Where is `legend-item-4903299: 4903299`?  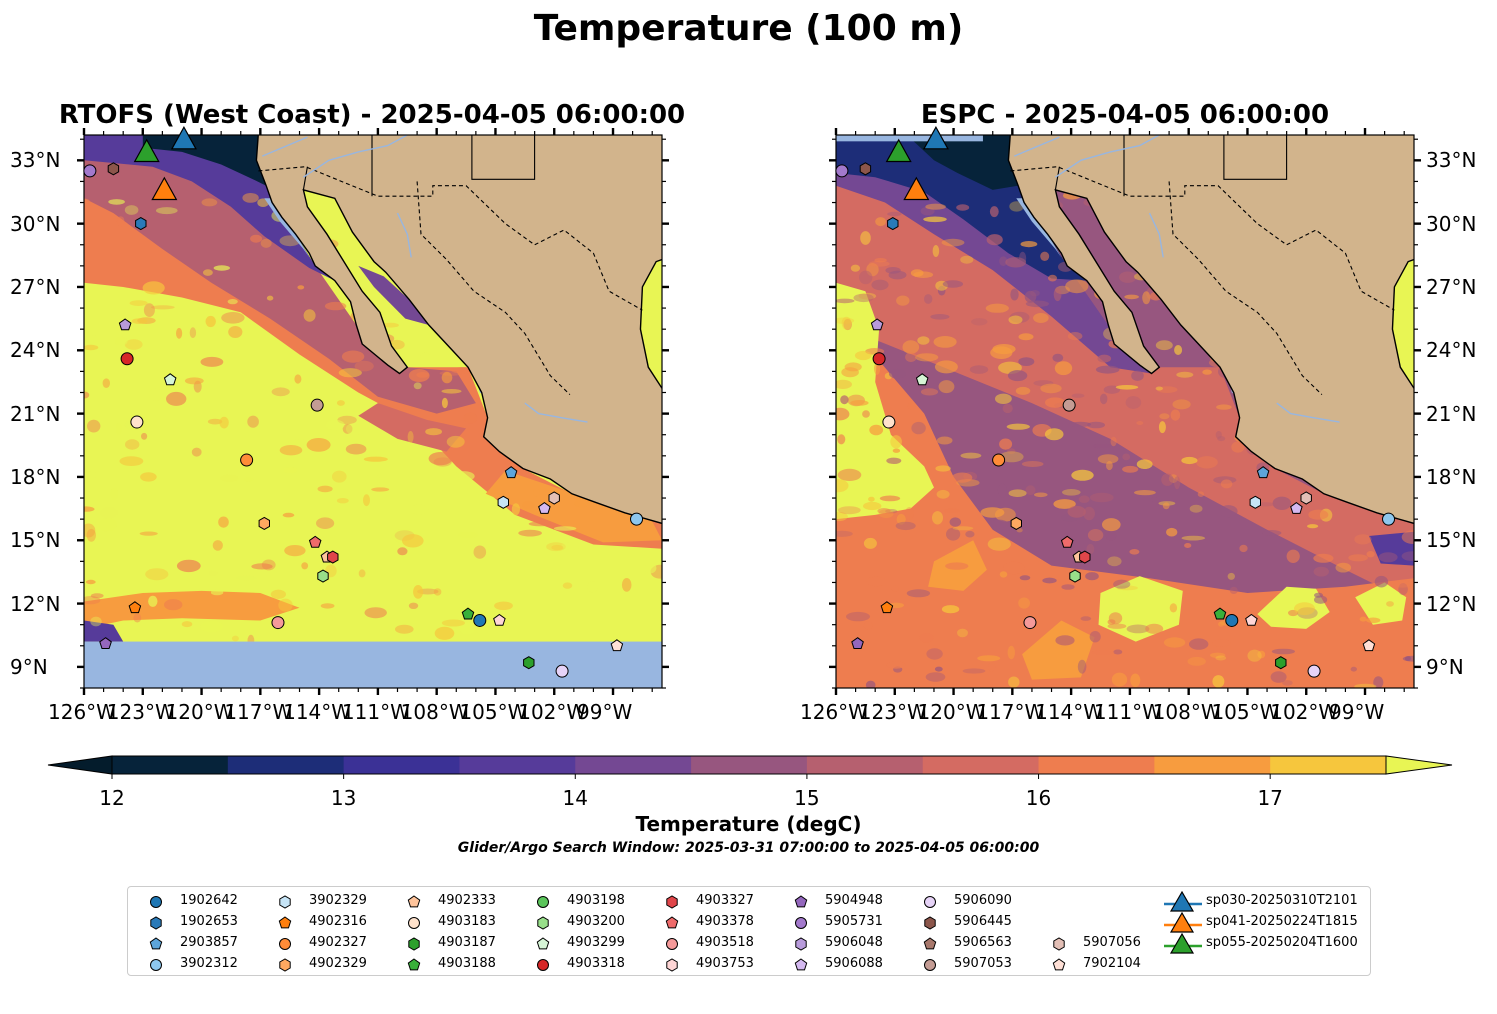
legend-item-4903299: 4903299 is located at coordinates (585, 943).